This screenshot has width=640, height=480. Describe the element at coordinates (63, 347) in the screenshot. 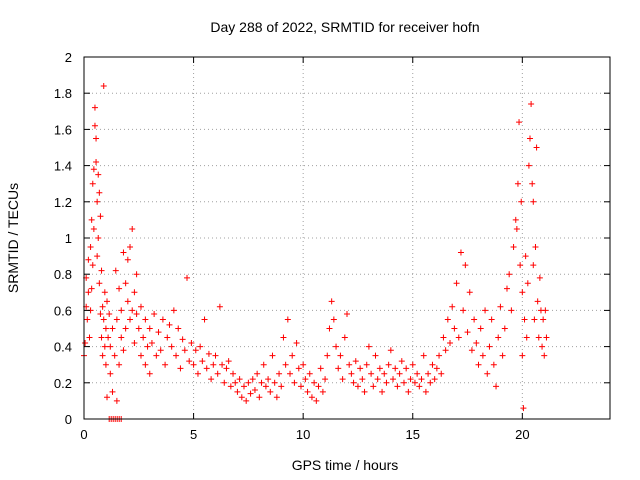

I see `y-tick-label: 0.4` at that location.